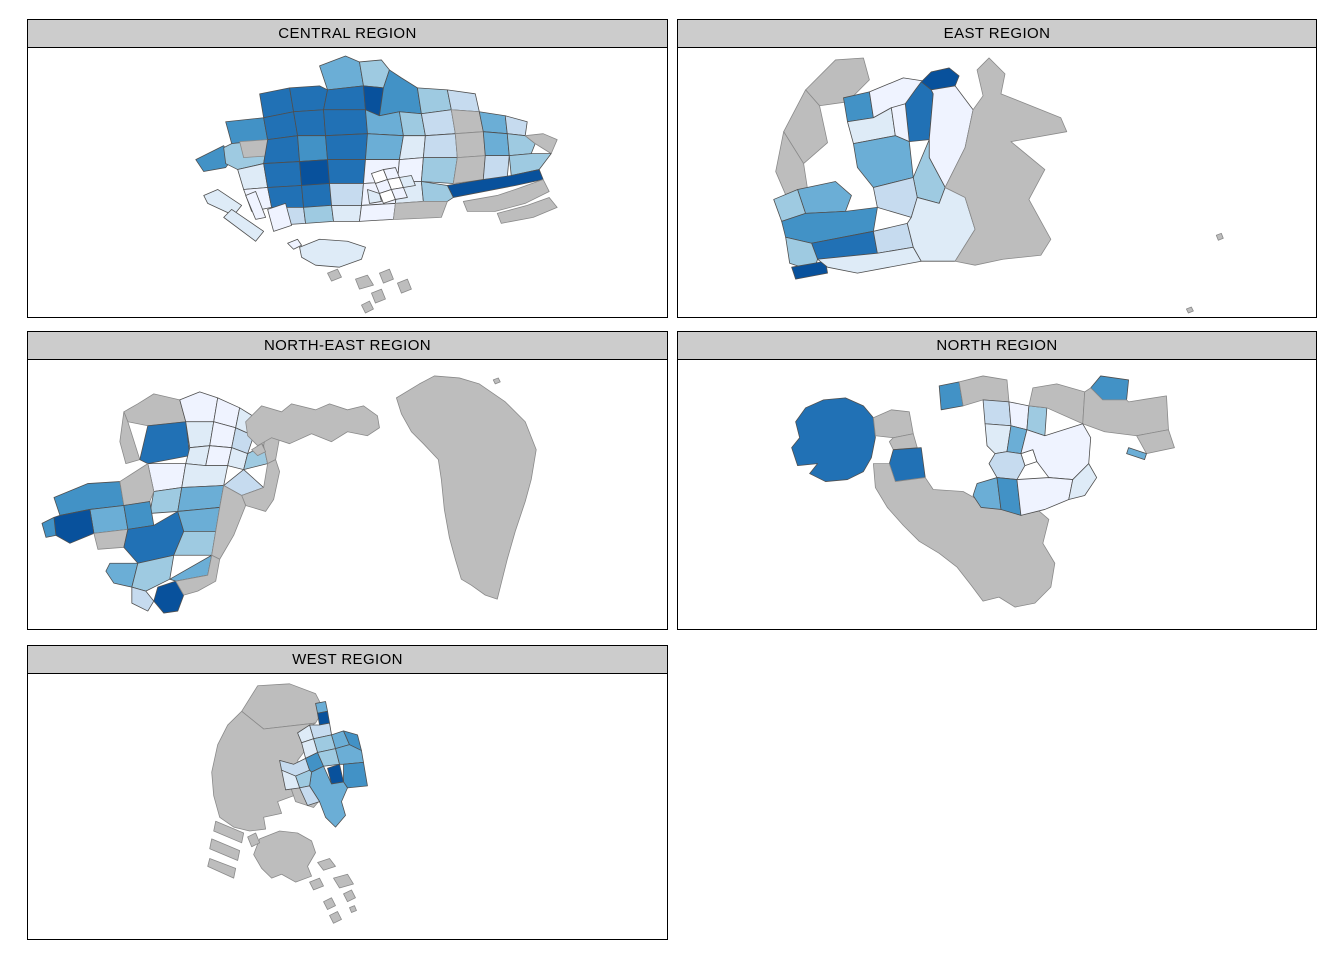  Describe the element at coordinates (997, 346) in the screenshot. I see `panel-header-north: NORTH REGION` at that location.